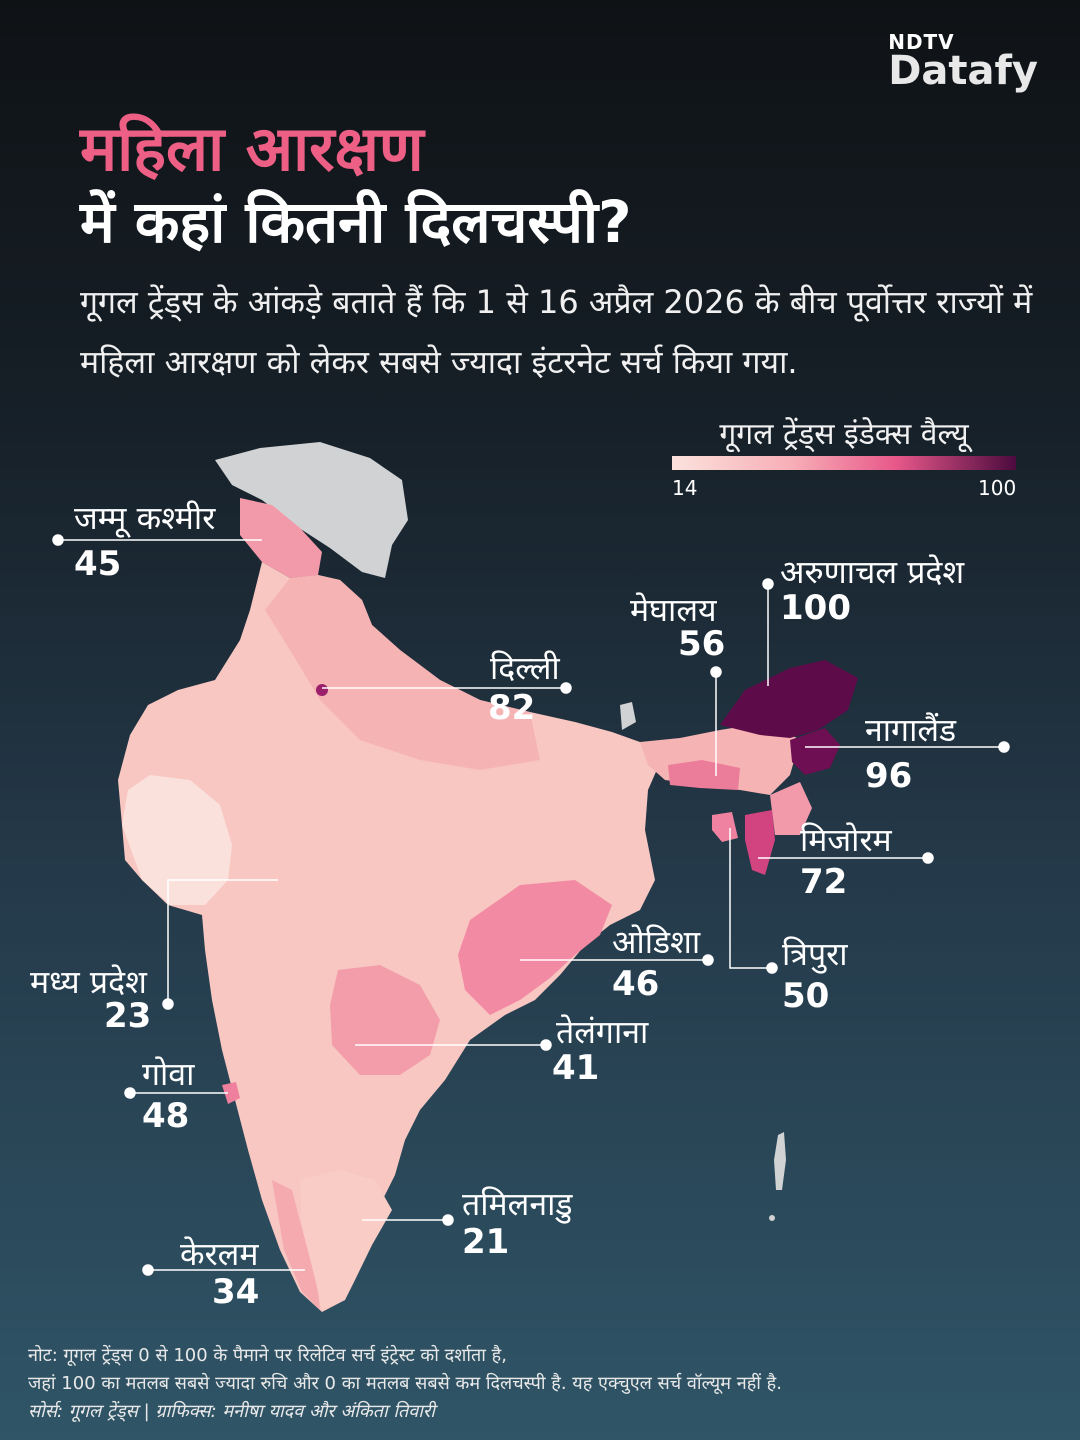 Image resolution: width=1080 pixels, height=1440 pixels. What do you see at coordinates (772, 968) in the screenshot?
I see `dot-tripura` at bounding box center [772, 968].